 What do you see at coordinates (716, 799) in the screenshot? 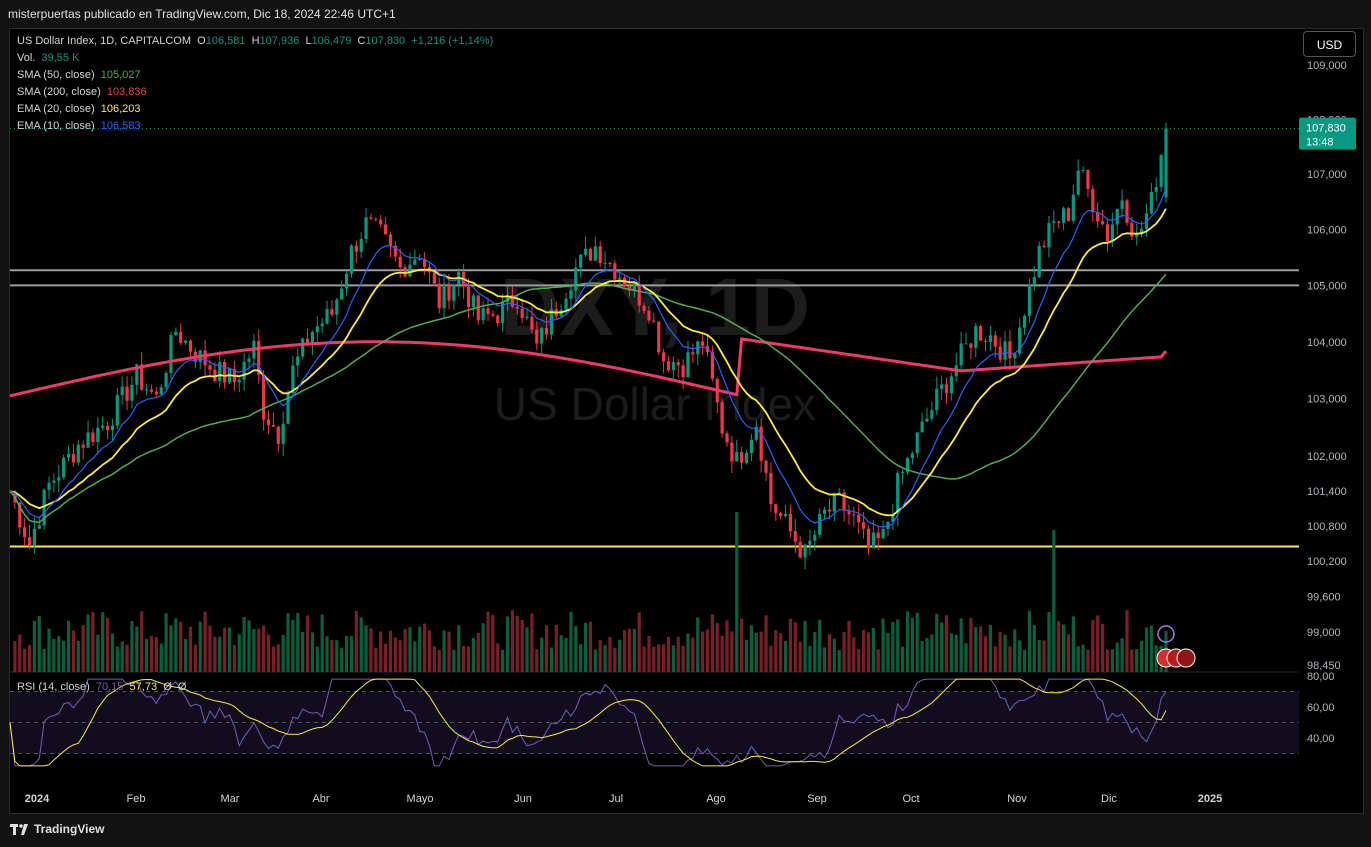
I see `time-axis-label: Ago` at bounding box center [716, 799].